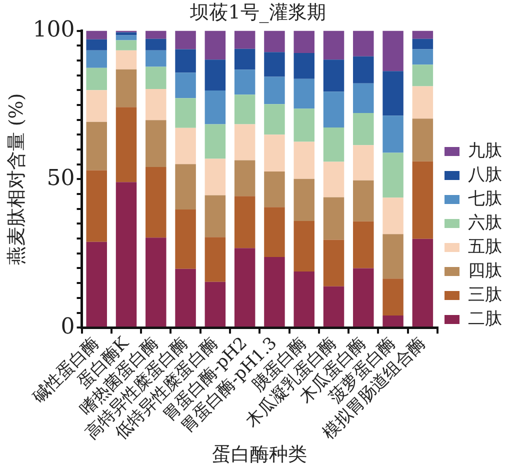  What do you see at coordinates (60, 178) in the screenshot?
I see `y-tick-label: 50` at bounding box center [60, 178].